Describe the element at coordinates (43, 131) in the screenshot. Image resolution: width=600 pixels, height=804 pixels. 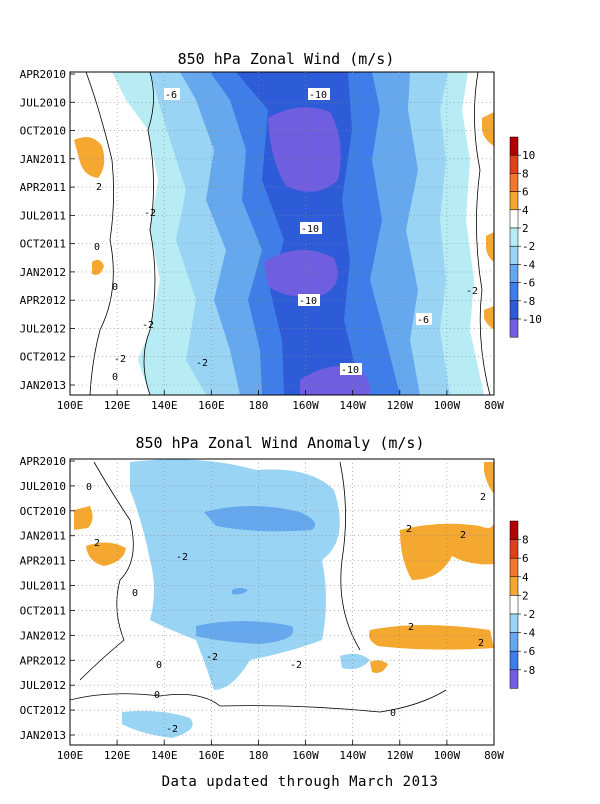
I see `top-ytick-label: OCT2010` at that location.